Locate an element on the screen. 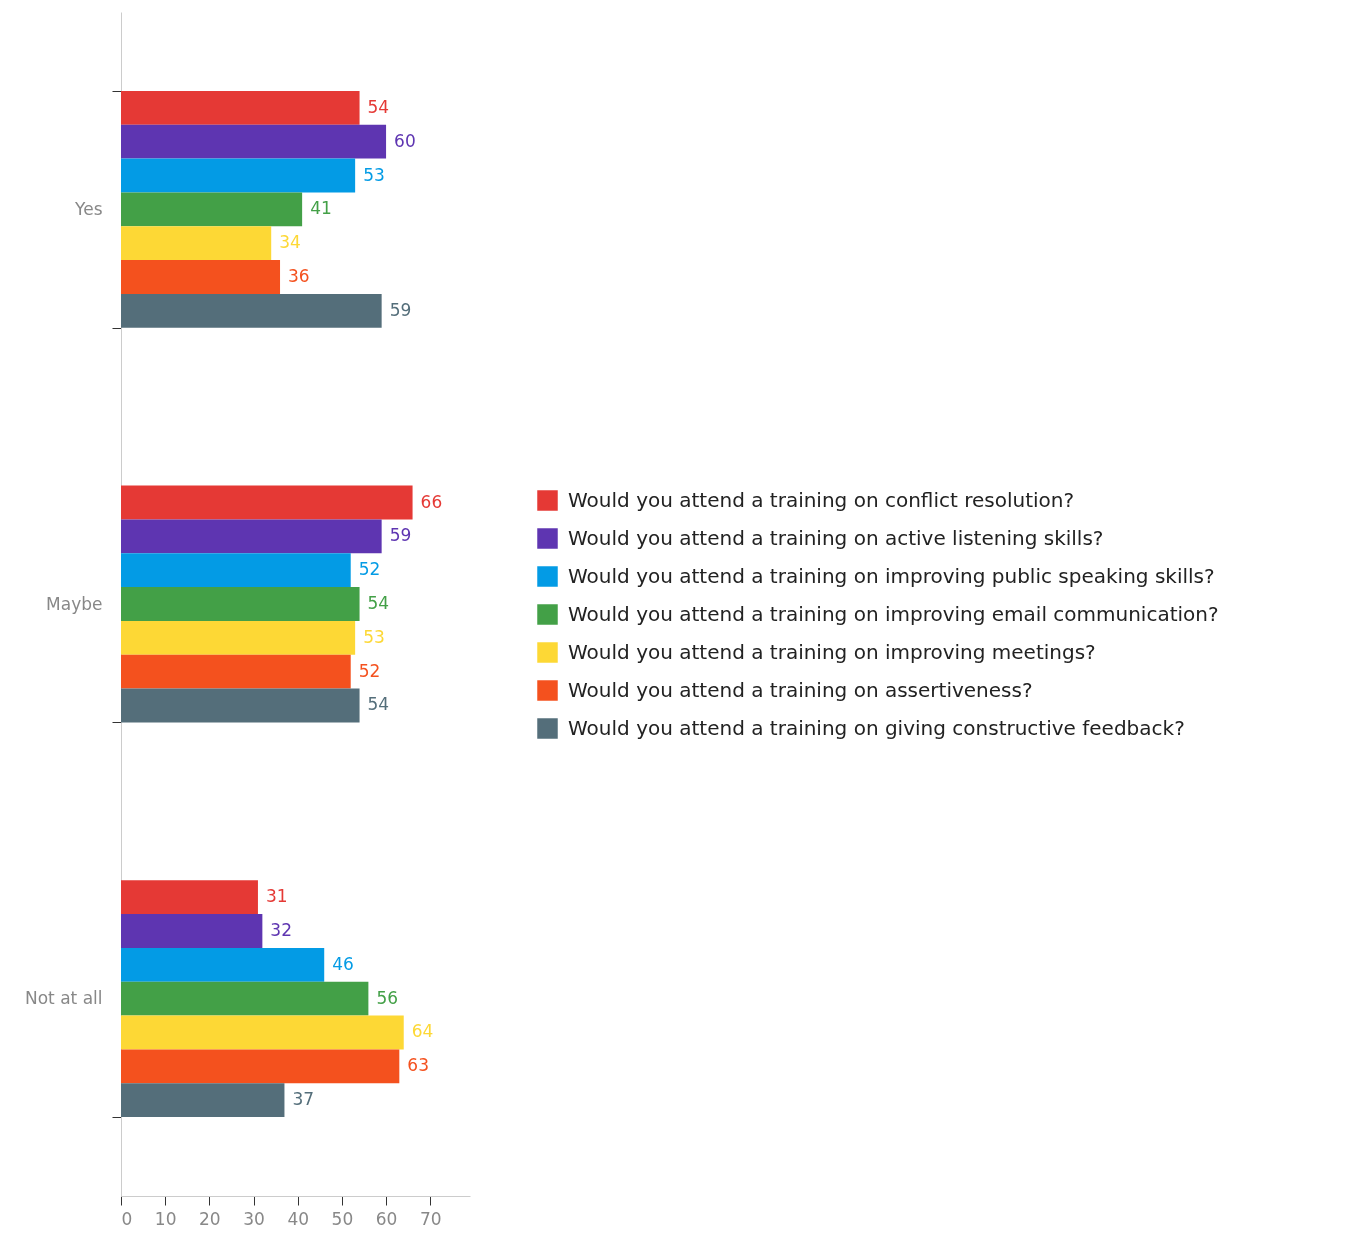  legend-label: Would you attend a training on improving public speaking skills? is located at coordinates (891, 575).